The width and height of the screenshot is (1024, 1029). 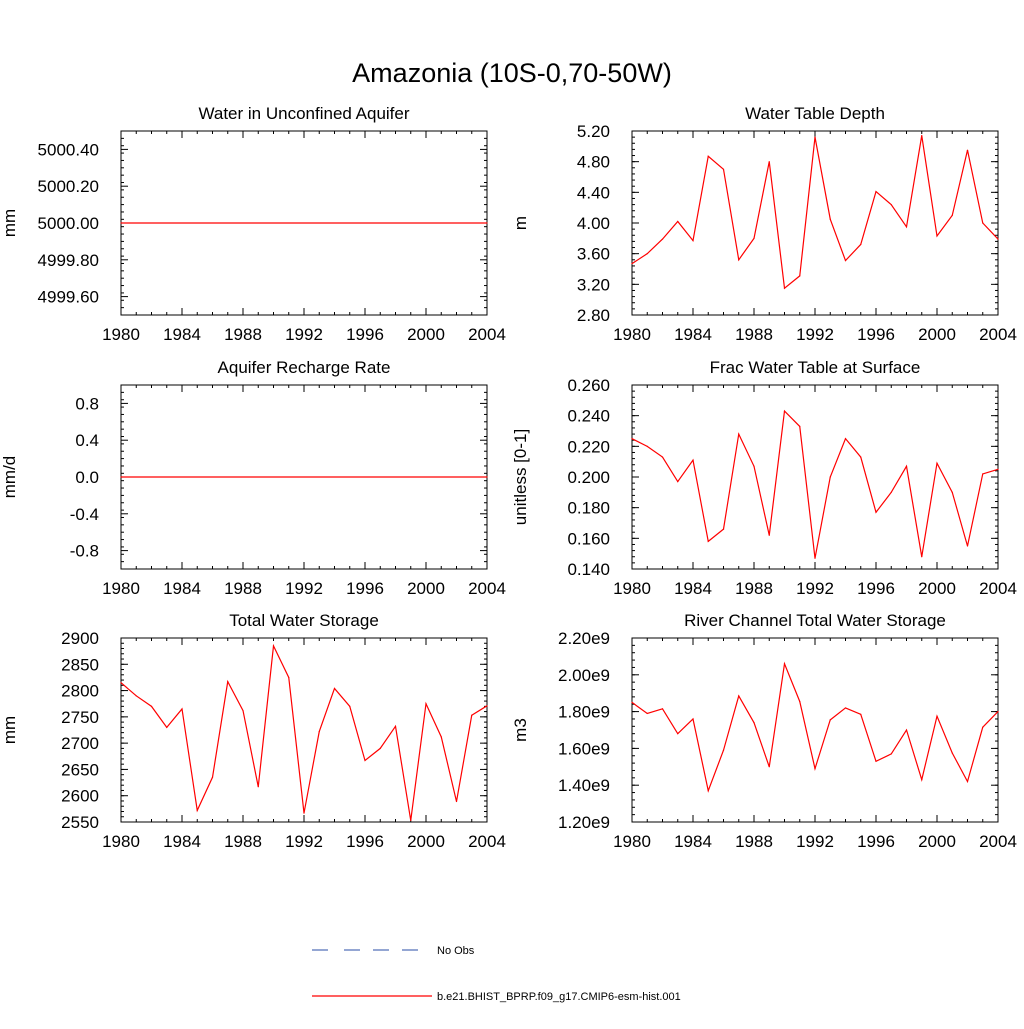 What do you see at coordinates (84, 514) in the screenshot?
I see `y-tick-label: -0.4` at bounding box center [84, 514].